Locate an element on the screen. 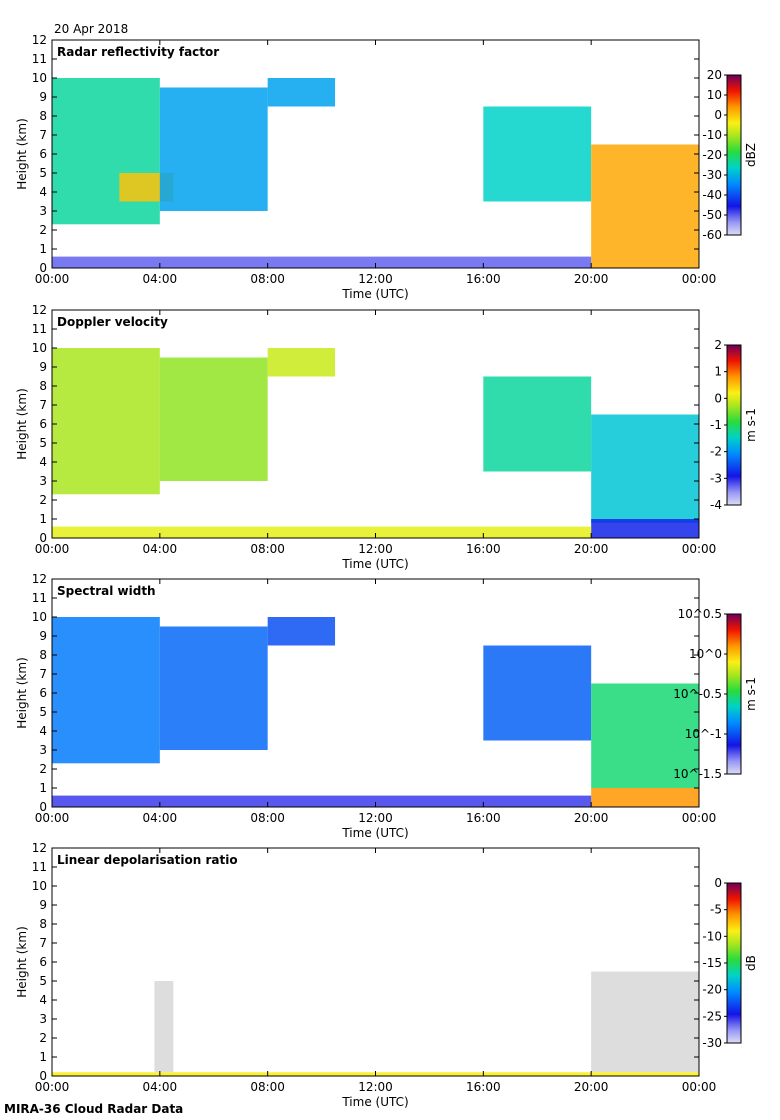  colorbar-tick-label: -25 is located at coordinates (712, 1016).